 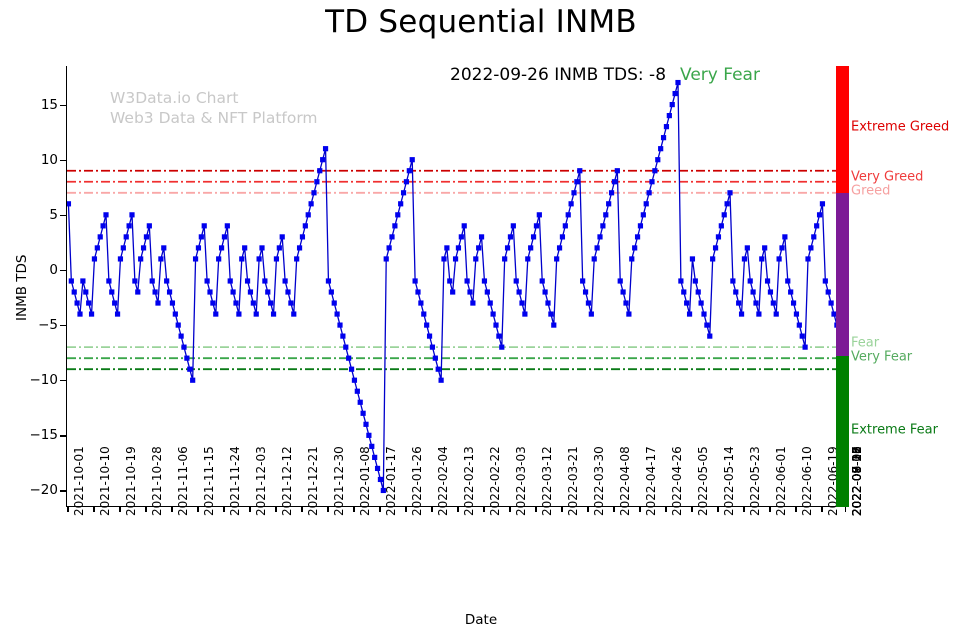 I want to click on sentiment-colorbar, so click(x=842, y=286).